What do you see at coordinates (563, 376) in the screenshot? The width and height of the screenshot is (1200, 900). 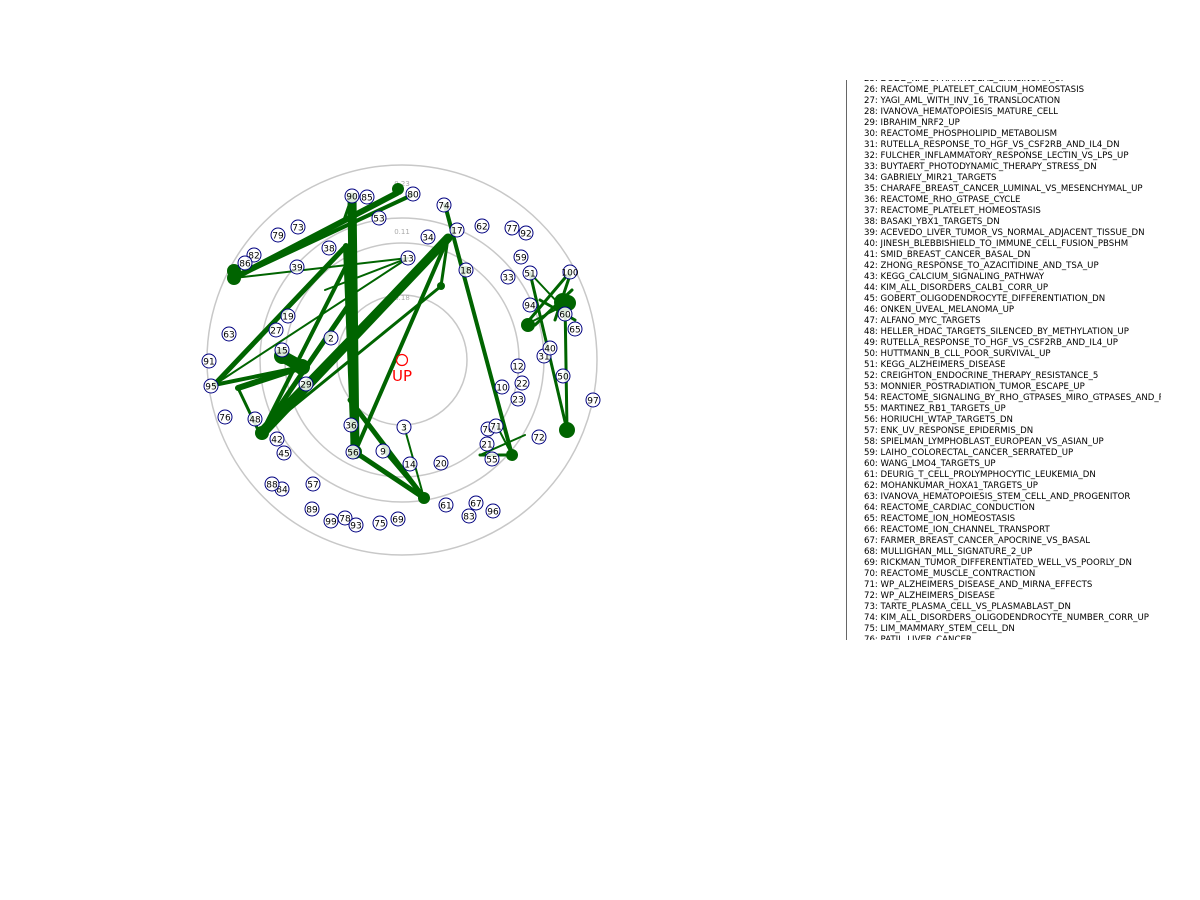 I see `node-50: 50` at bounding box center [563, 376].